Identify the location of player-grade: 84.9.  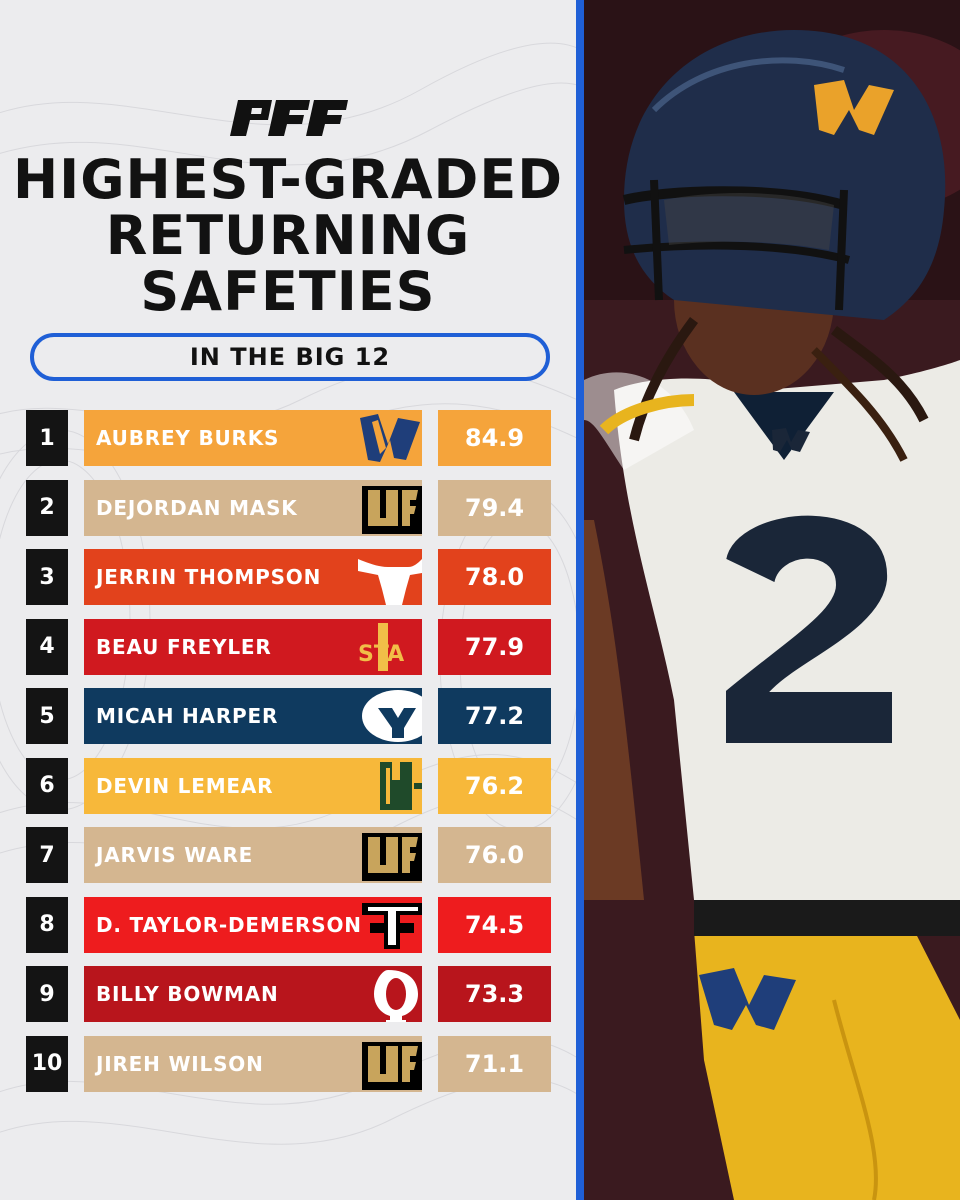
(494, 438).